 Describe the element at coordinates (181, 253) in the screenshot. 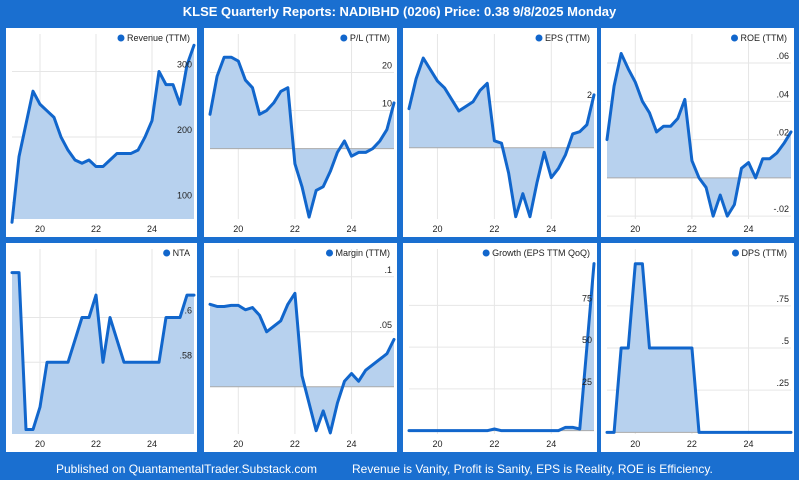

I see `legend-label: NTA` at that location.